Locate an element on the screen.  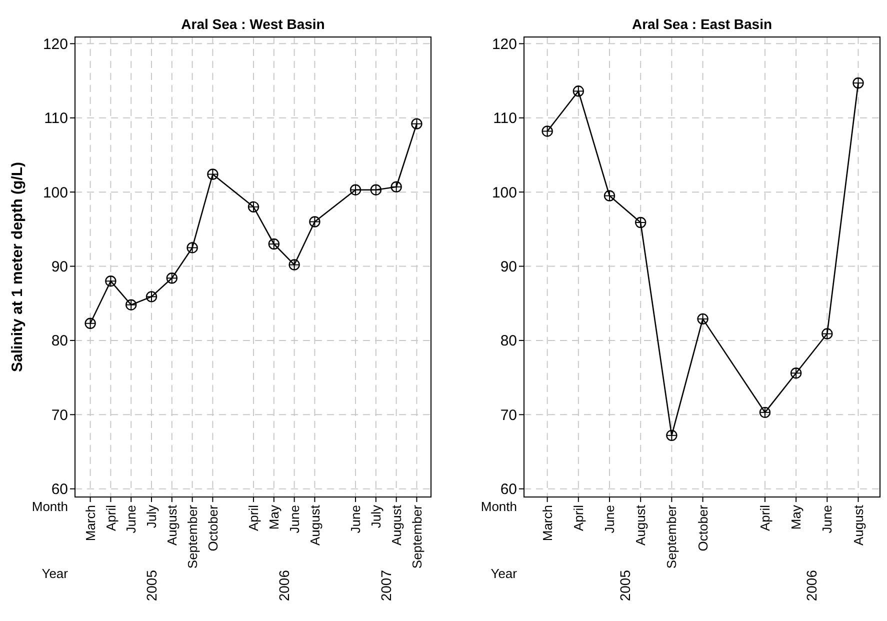
chart-title: Aral Sea : West Basin is located at coordinates (253, 24).